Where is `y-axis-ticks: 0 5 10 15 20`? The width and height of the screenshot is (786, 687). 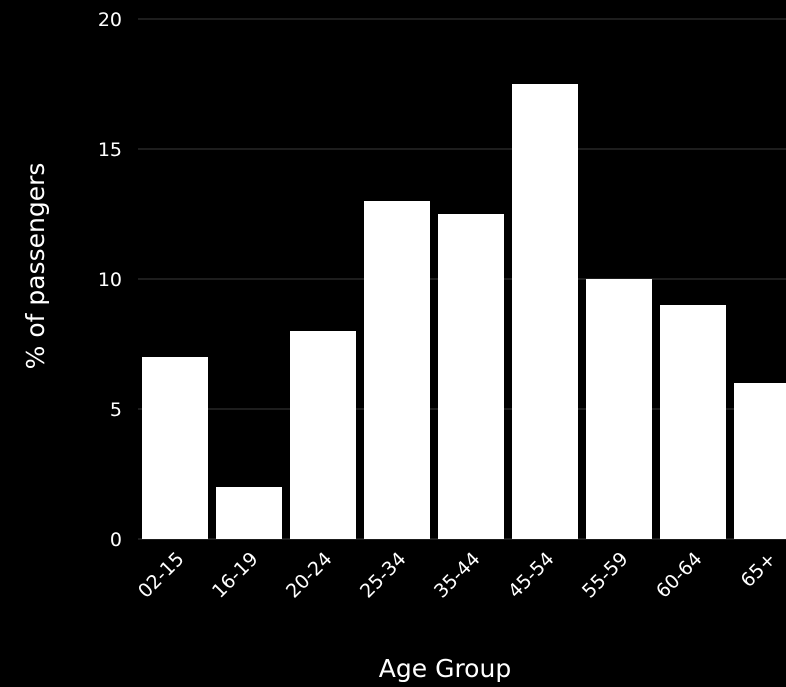 y-axis-ticks: 0 5 10 15 20 is located at coordinates (110, 280).